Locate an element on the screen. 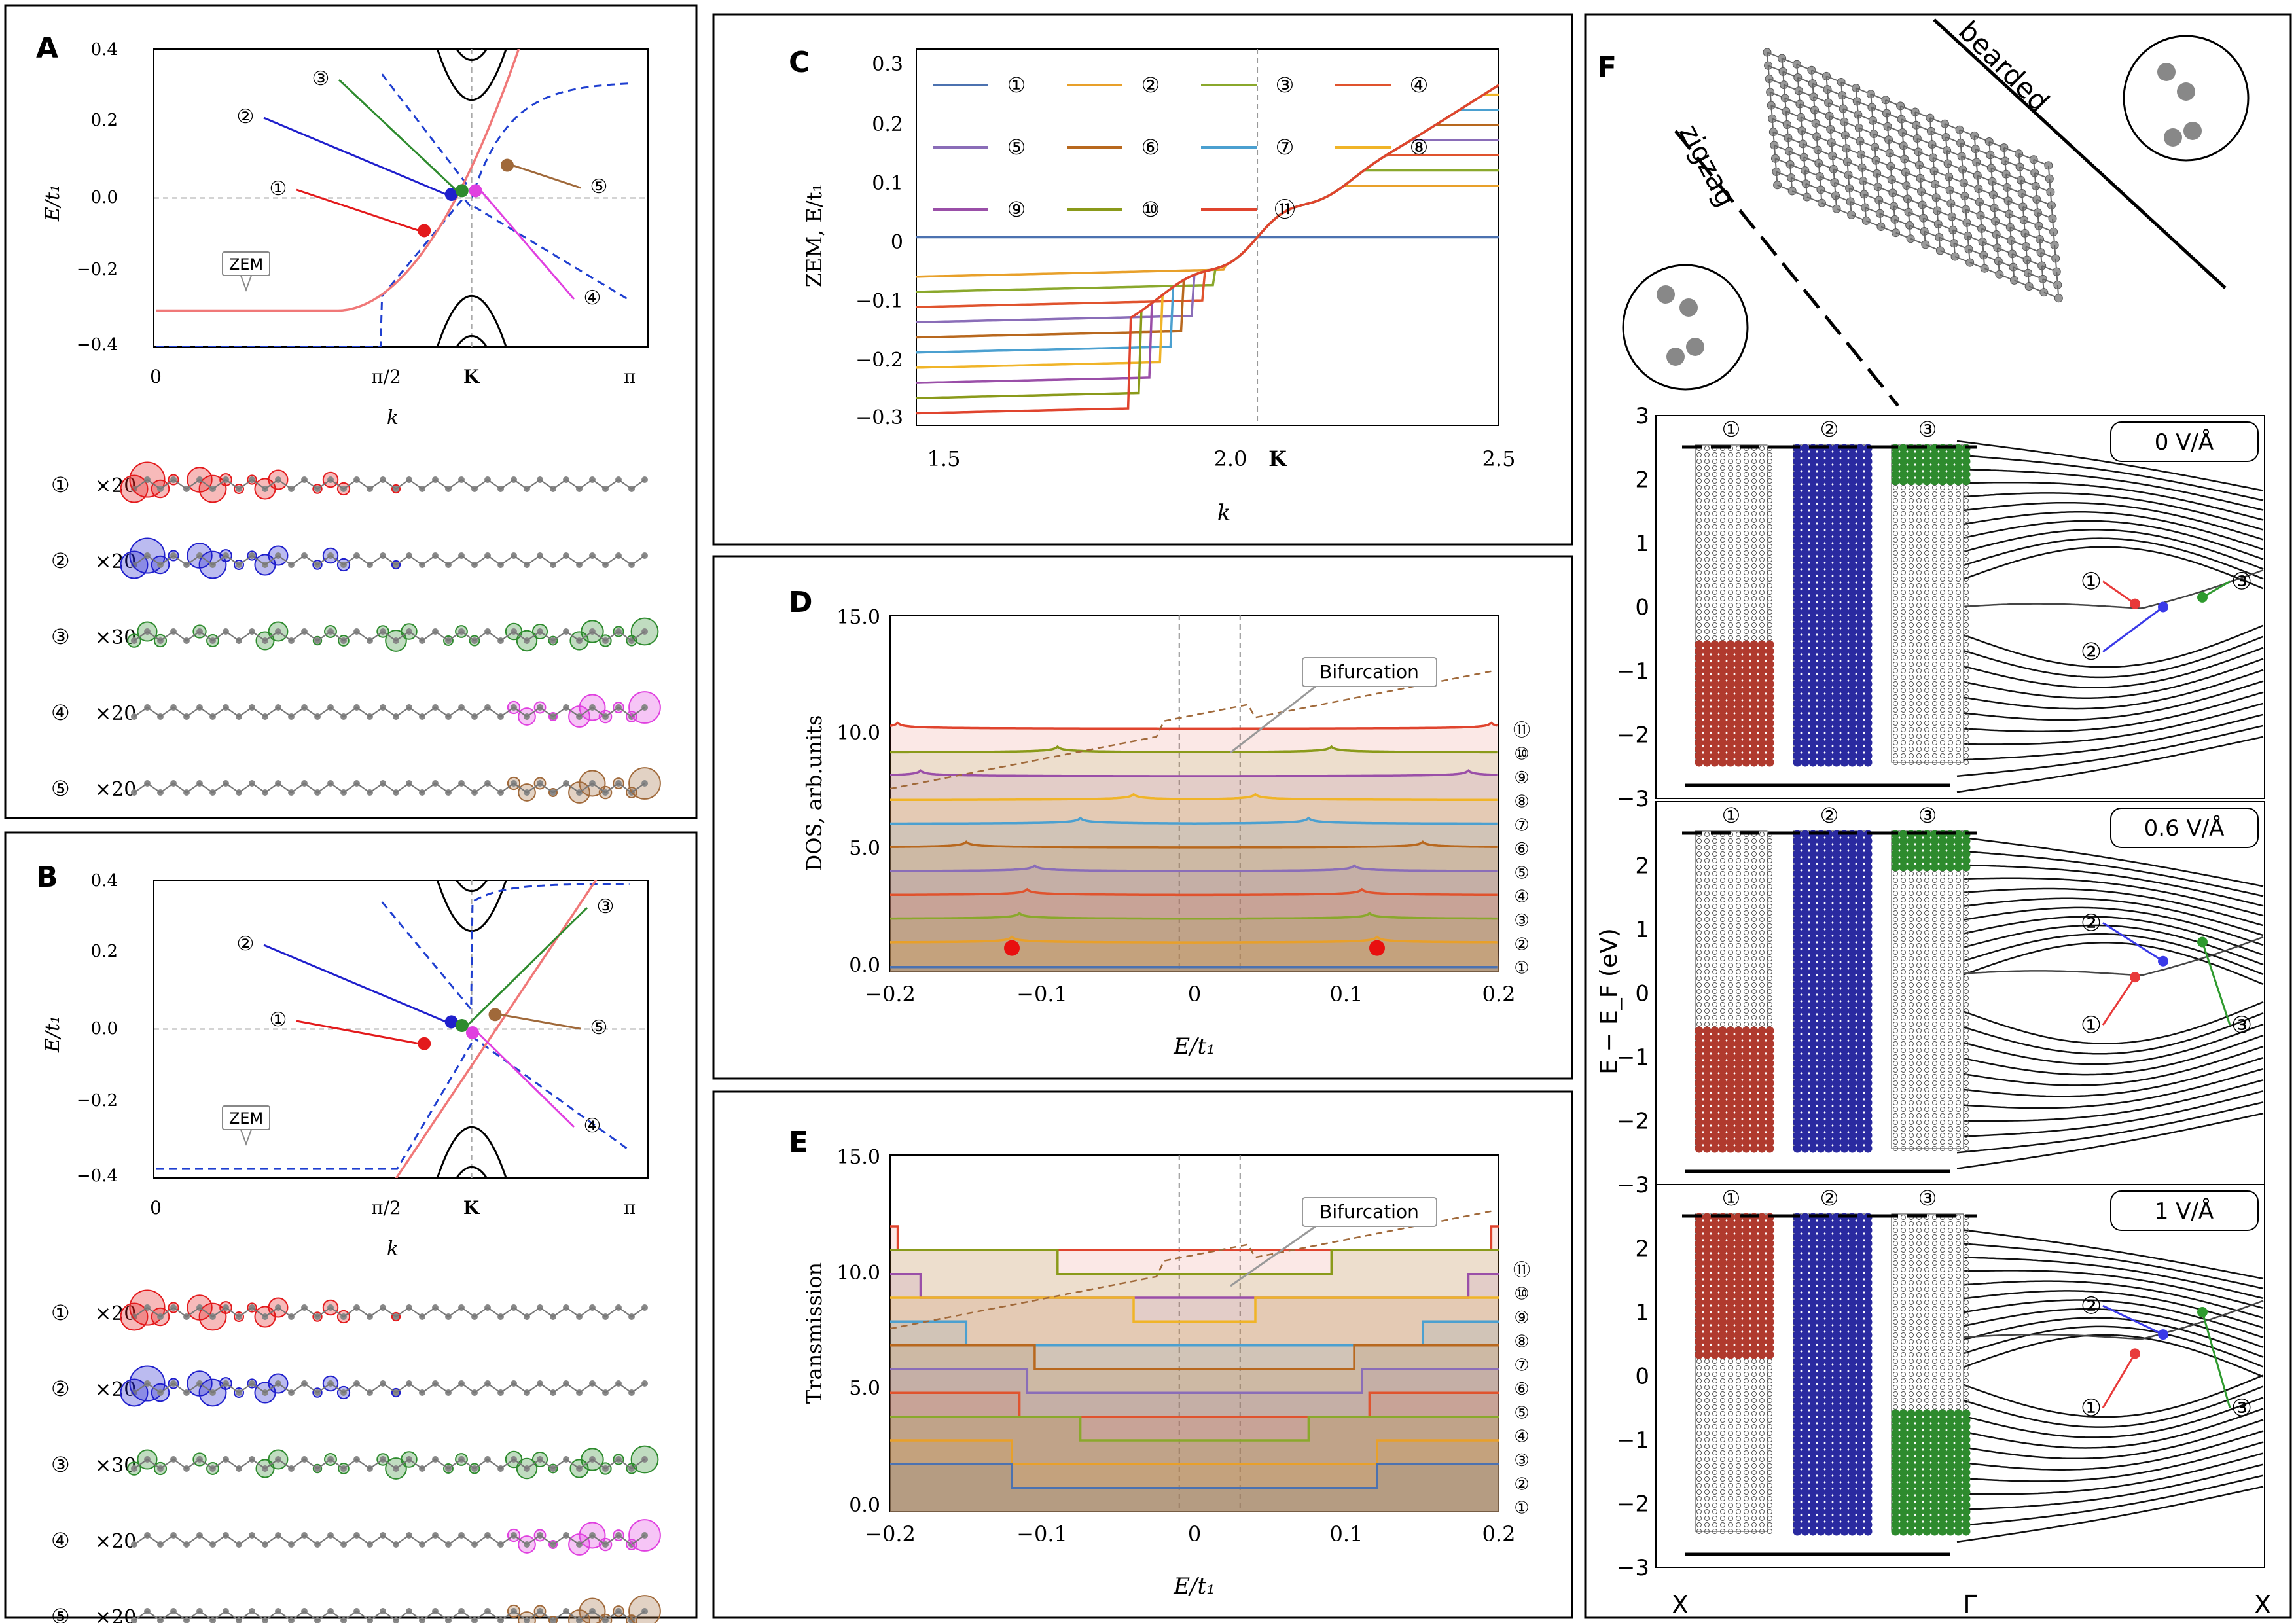 The width and height of the screenshot is (2296, 1623). f-ytick: 1 is located at coordinates (1642, 1313).